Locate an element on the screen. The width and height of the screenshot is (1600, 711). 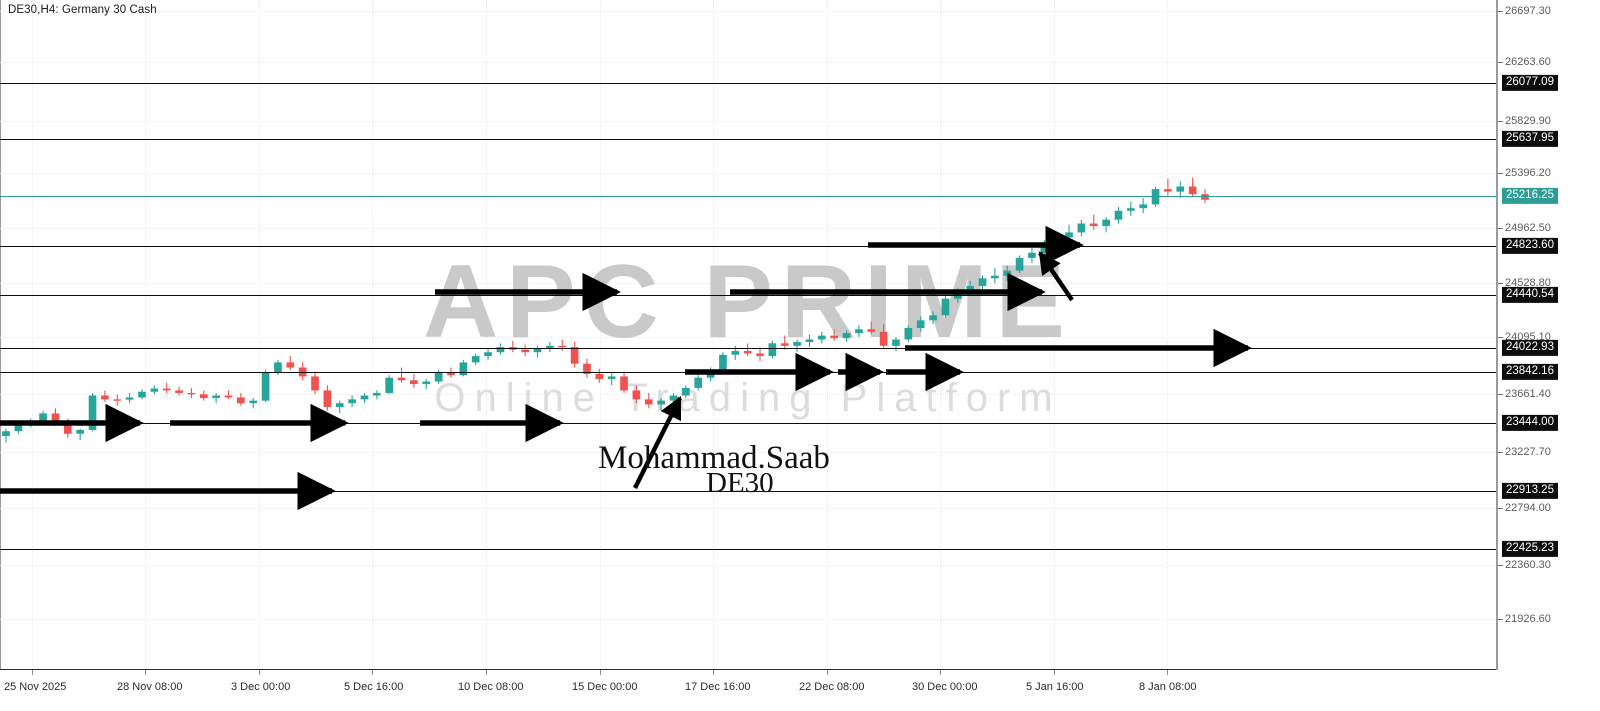
price-level-tag-24823.60: 24823.60 is located at coordinates (1530, 246).